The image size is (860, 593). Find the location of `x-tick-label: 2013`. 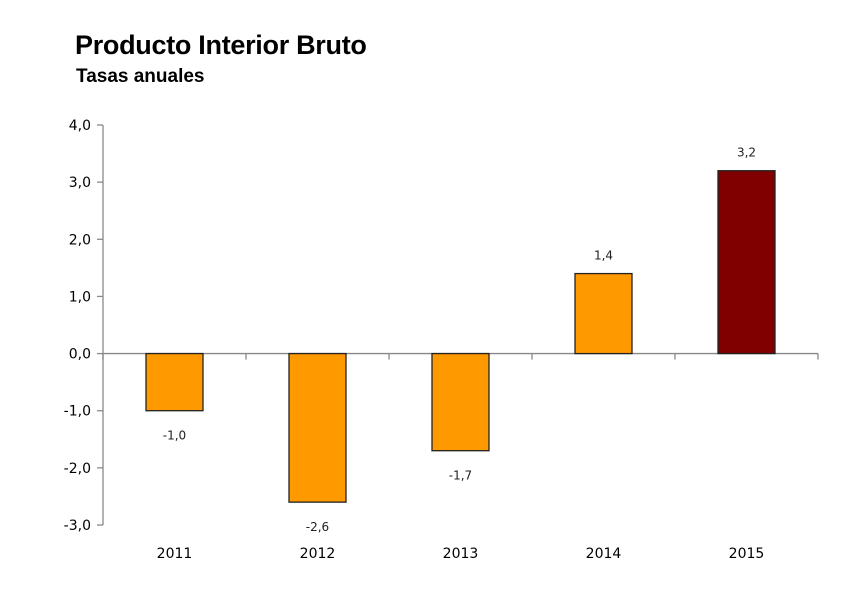

x-tick-label: 2013 is located at coordinates (461, 554).